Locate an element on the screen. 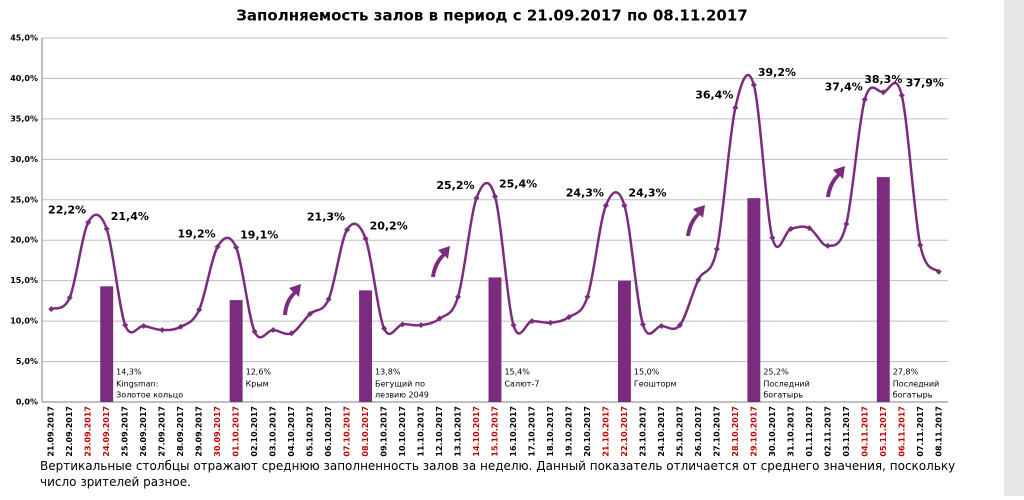 Image resolution: width=1024 pixels, height=500 pixels. x-tick-label: 29.10.2017 is located at coordinates (753, 431).